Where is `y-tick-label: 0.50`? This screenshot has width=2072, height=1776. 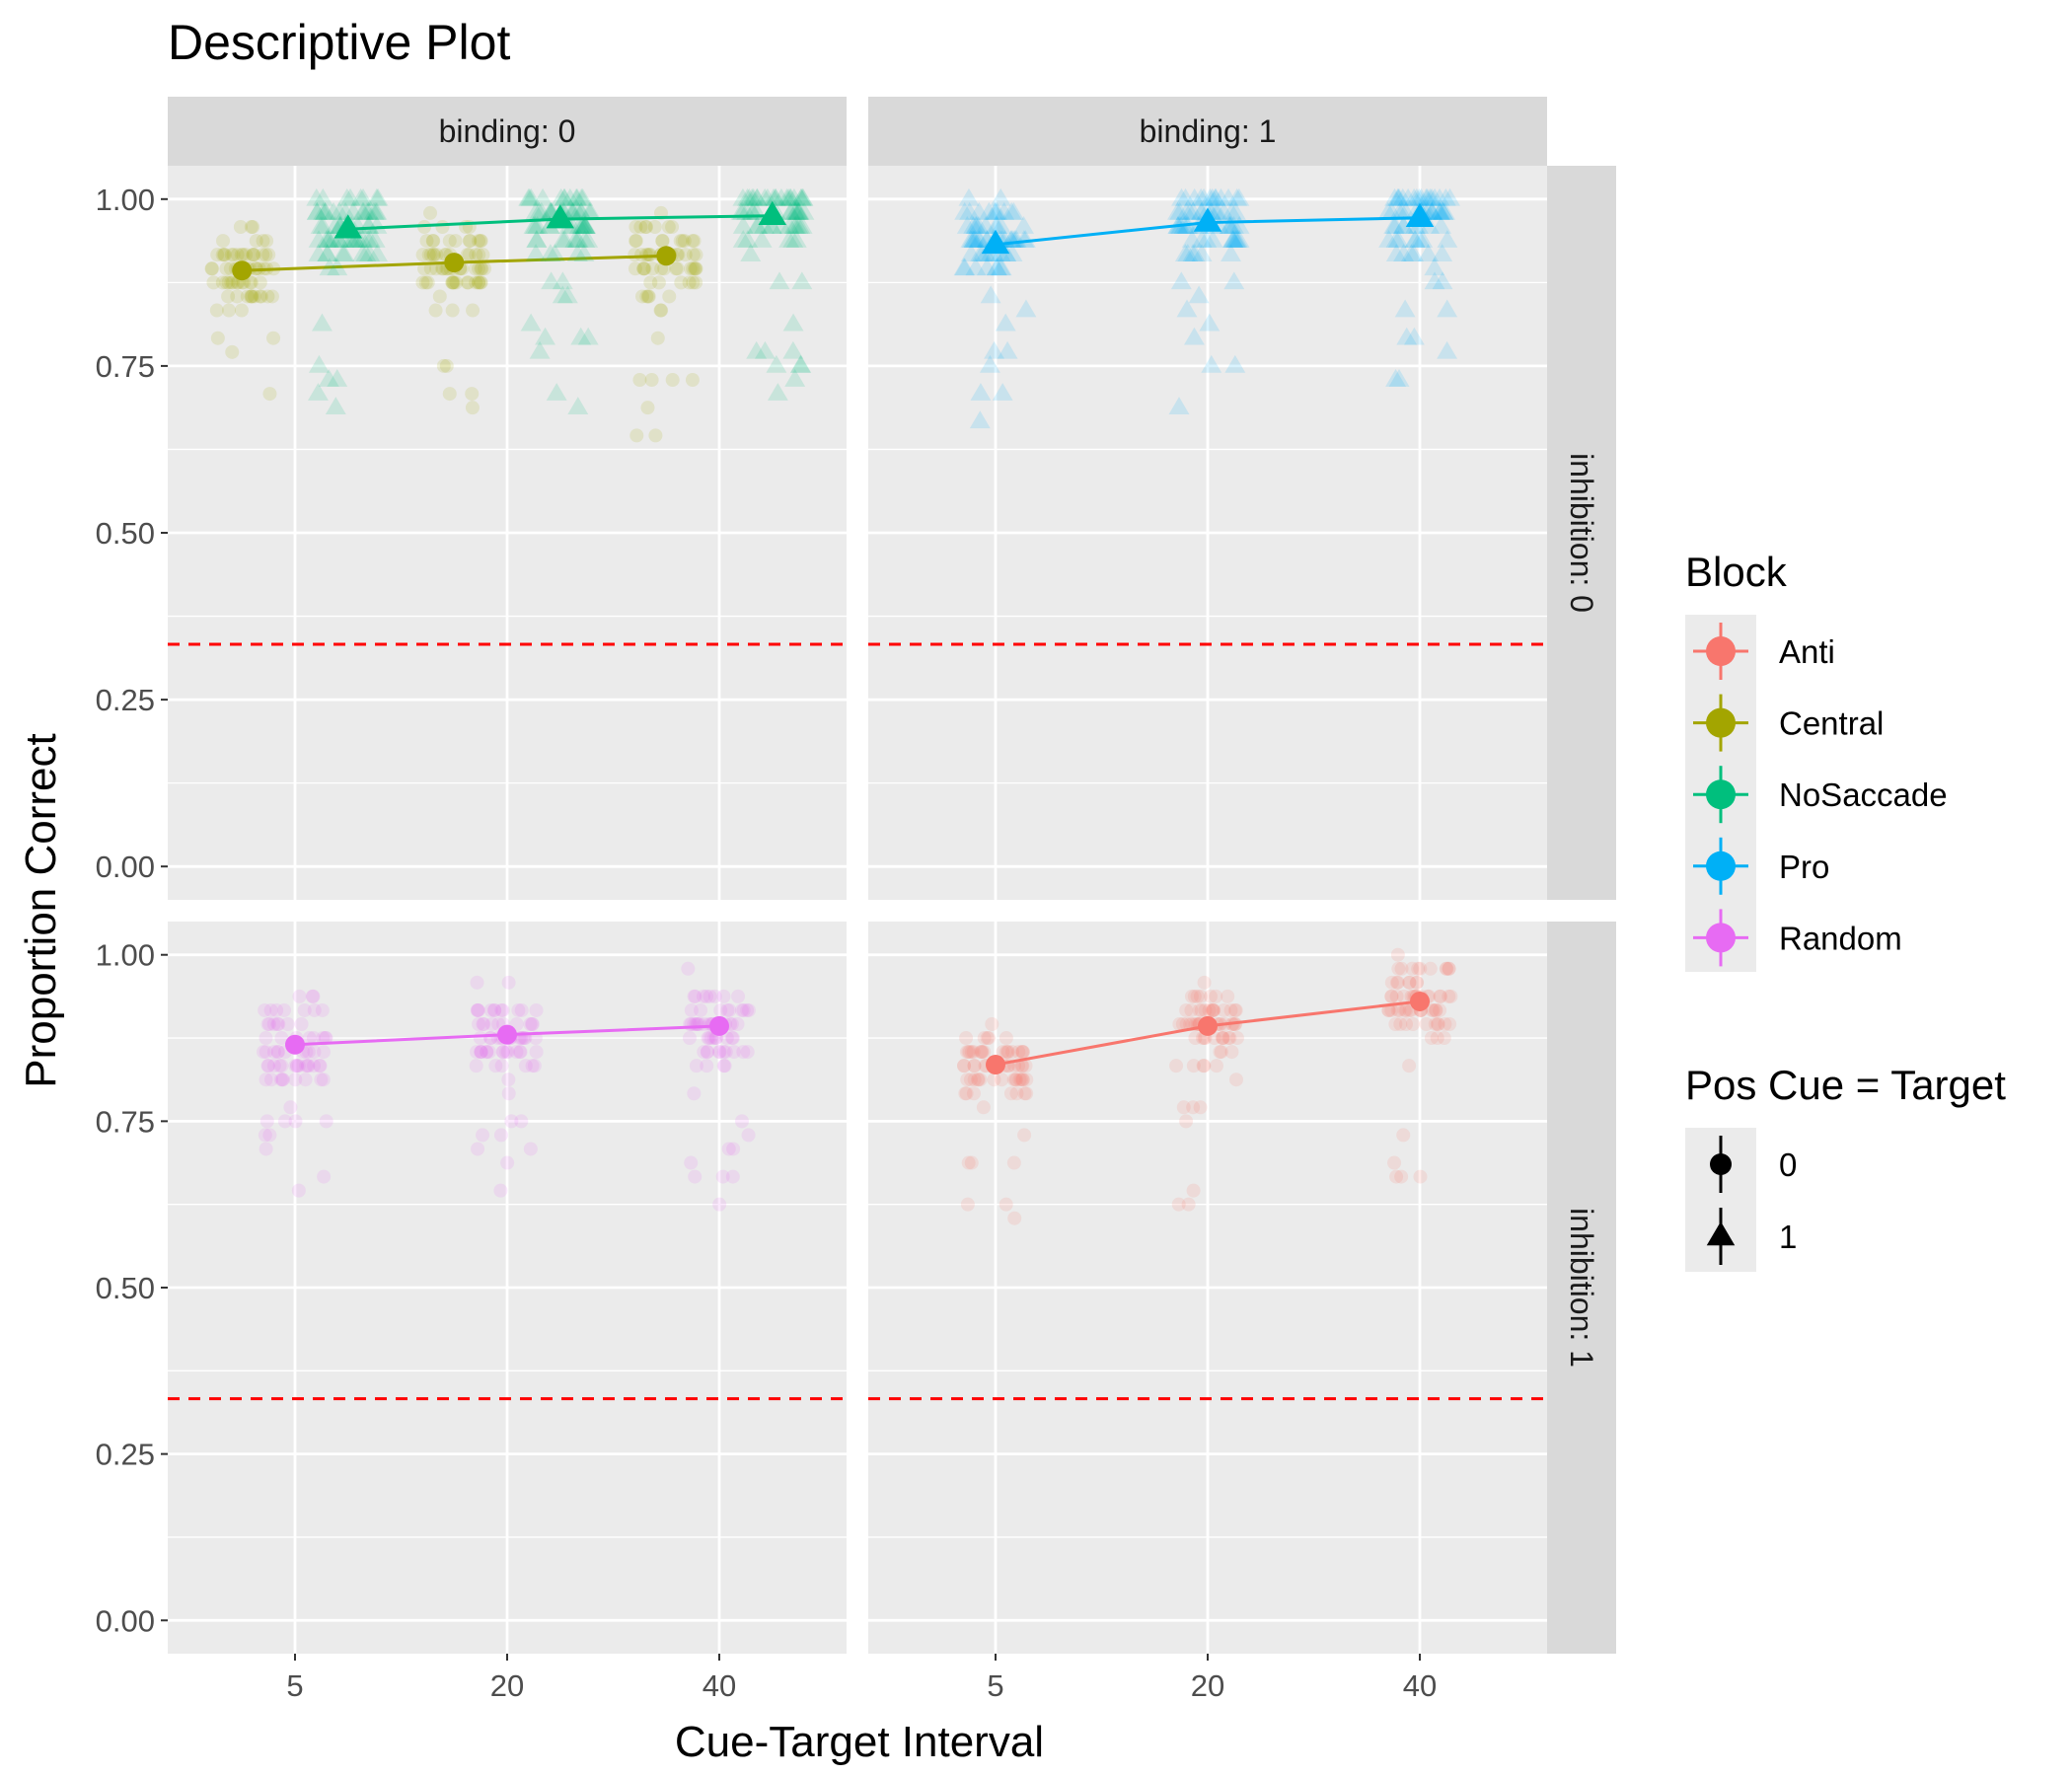 y-tick-label: 0.50 is located at coordinates (126, 533).